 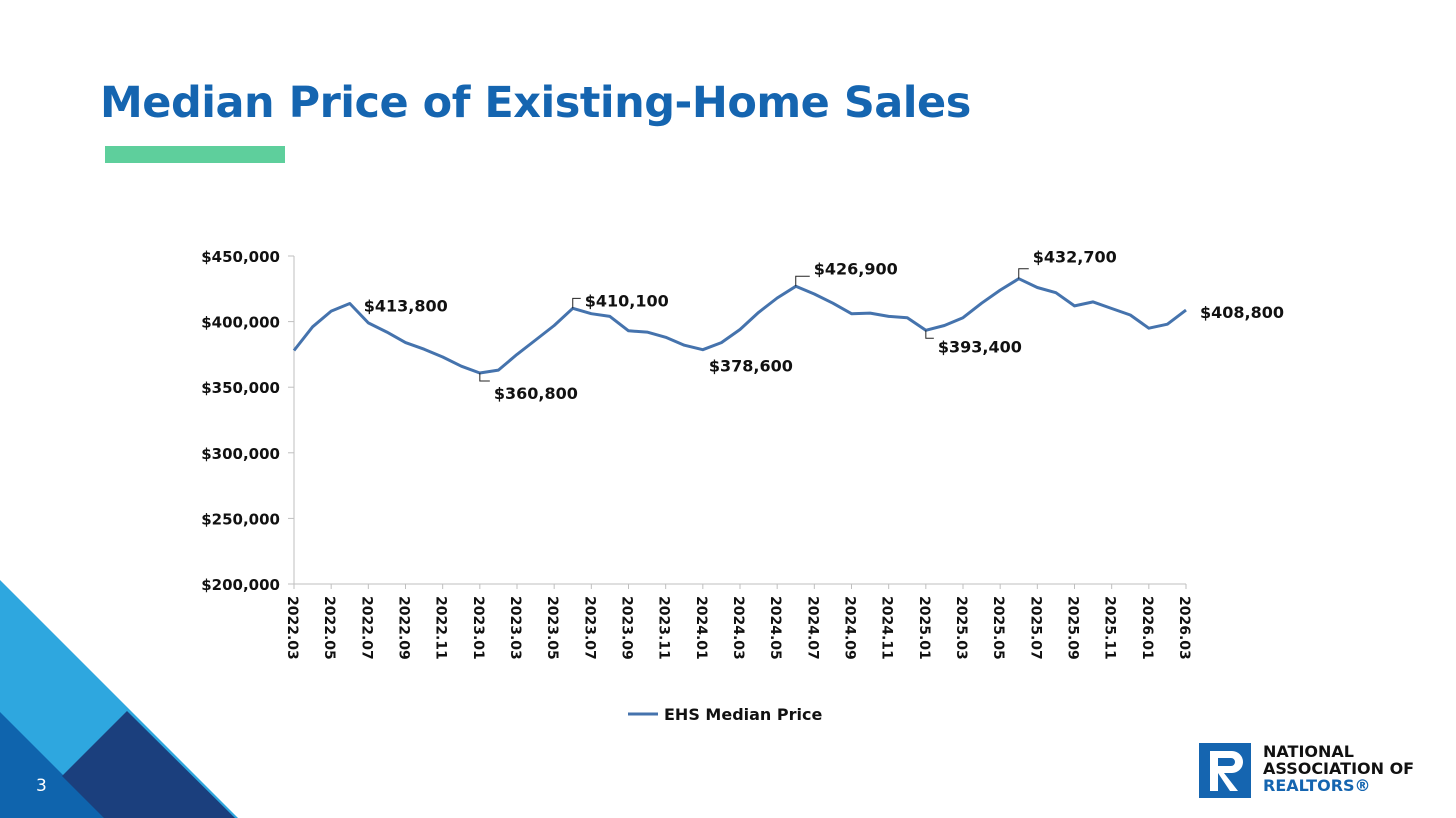 I want to click on x-tick-label: 2022.05, so click(x=329, y=628).